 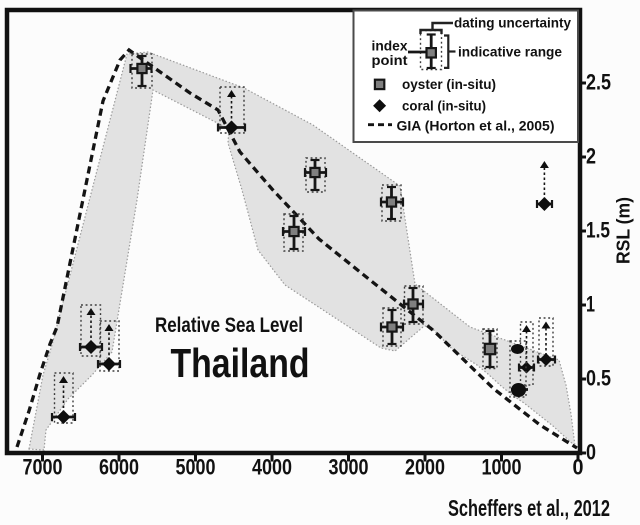 What do you see at coordinates (512, 23) in the screenshot?
I see `svg-text: dating uncertainty` at bounding box center [512, 23].